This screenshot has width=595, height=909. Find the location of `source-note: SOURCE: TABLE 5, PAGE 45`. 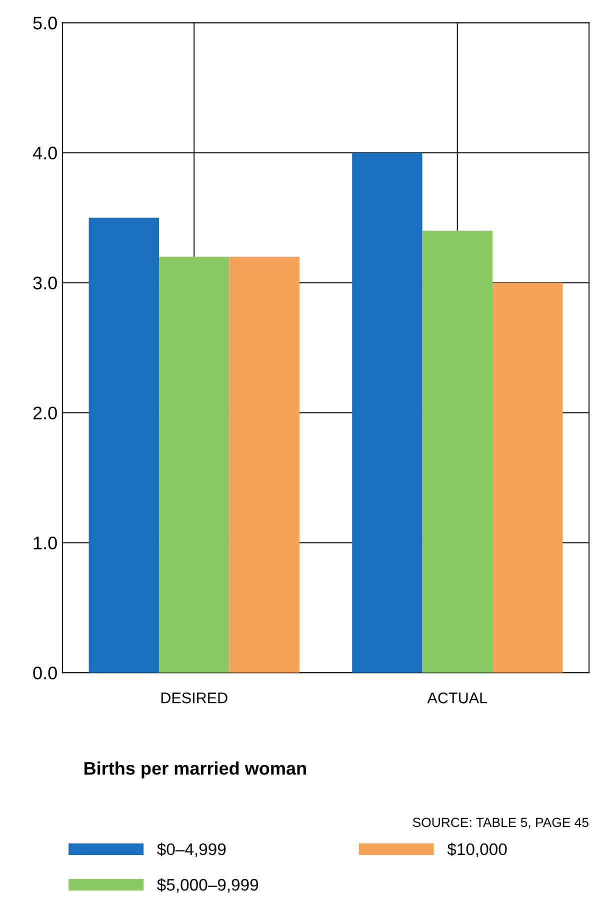

source-note: SOURCE: TABLE 5, PAGE 45 is located at coordinates (500, 823).